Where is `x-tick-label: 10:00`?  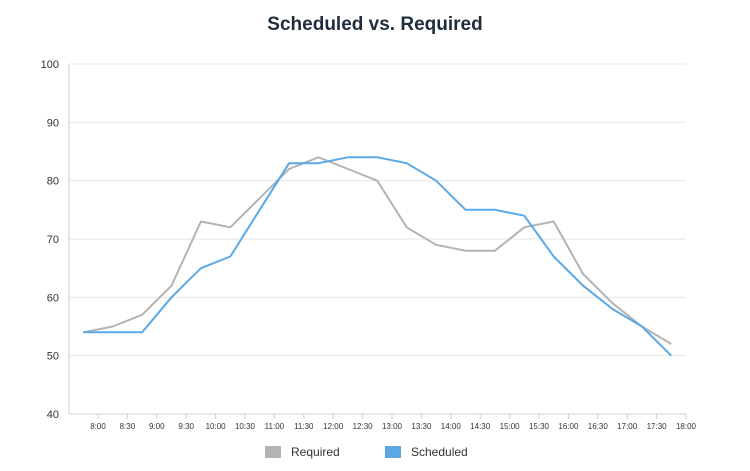 x-tick-label: 10:00 is located at coordinates (216, 426).